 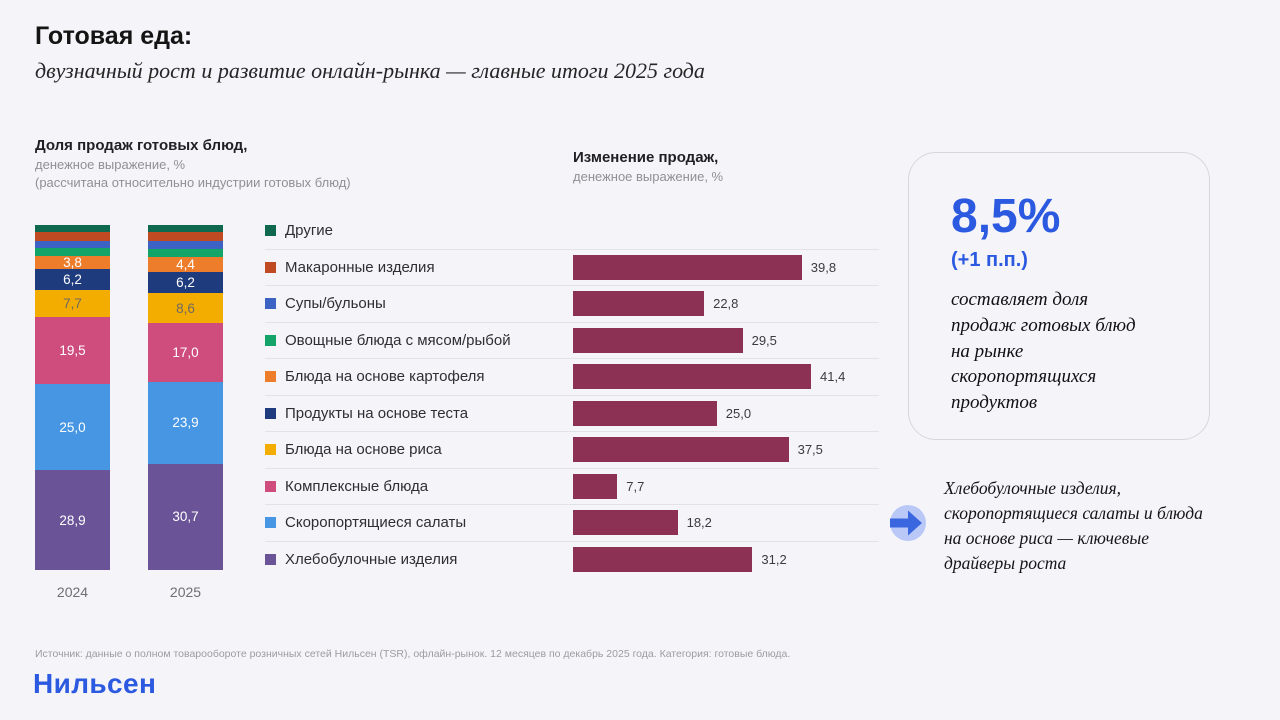 What do you see at coordinates (419, 267) in the screenshot?
I see `legend-item: Макаронные изделия` at bounding box center [419, 267].